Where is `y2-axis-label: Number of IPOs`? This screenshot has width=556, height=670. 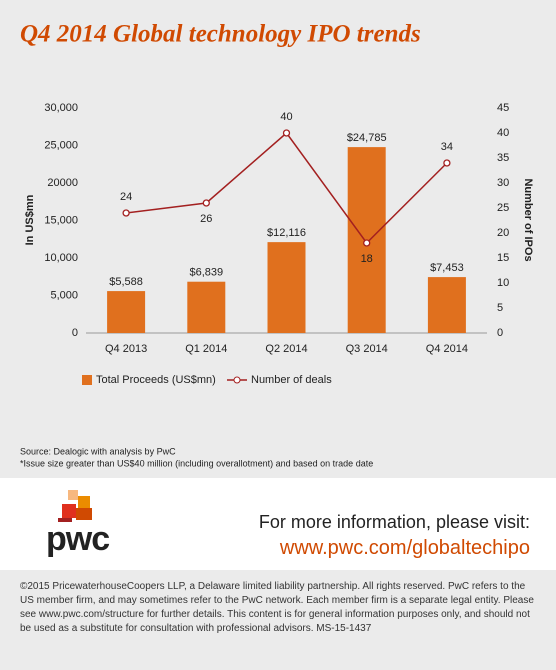
y2-axis-label: Number of IPOs is located at coordinates (528, 219).